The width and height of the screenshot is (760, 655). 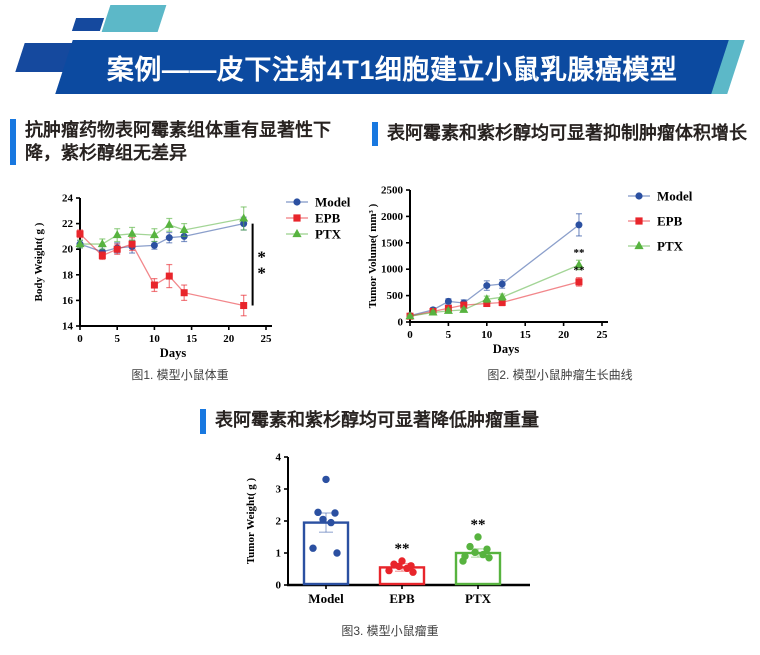 What do you see at coordinates (279, 490) in the screenshot?
I see `svg-text: 3` at bounding box center [279, 490].